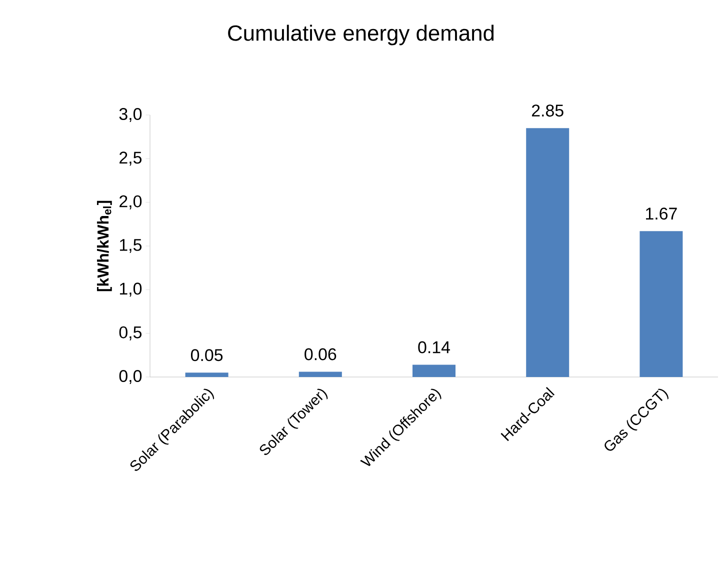  Describe the element at coordinates (131, 289) in the screenshot. I see `y-tick-label: 1,0` at that location.